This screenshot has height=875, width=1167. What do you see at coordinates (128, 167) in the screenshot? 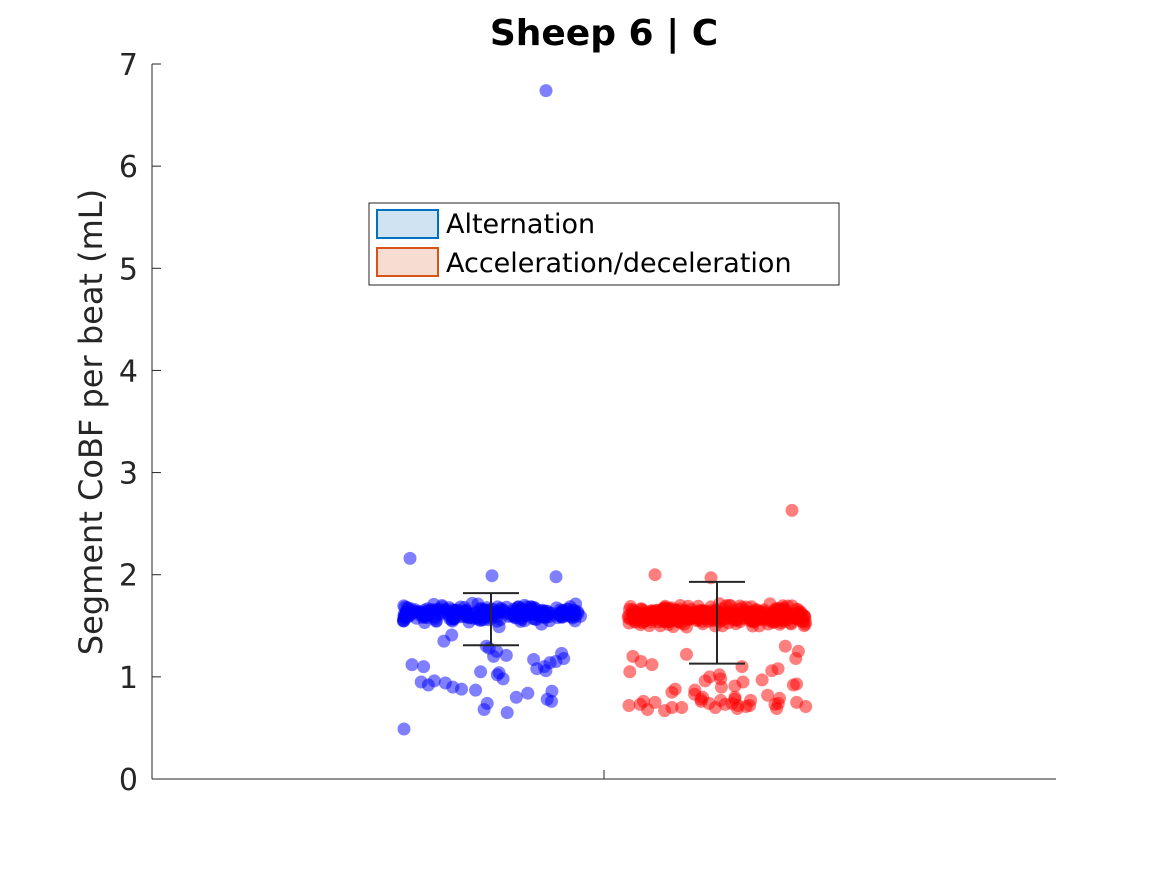
I see `y-tick-label: 6` at bounding box center [128, 167].